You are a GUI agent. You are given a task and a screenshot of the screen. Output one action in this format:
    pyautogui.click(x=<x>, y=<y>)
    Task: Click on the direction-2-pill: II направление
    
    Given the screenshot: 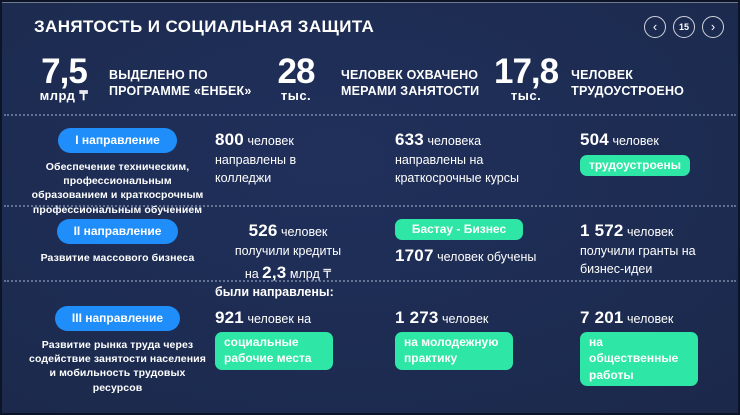 What is the action you would take?
    pyautogui.click(x=117, y=231)
    